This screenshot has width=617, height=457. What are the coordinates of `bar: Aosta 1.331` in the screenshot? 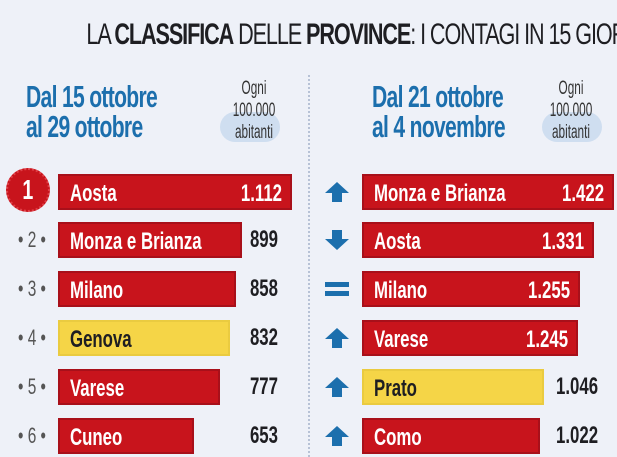 It's located at (478, 240).